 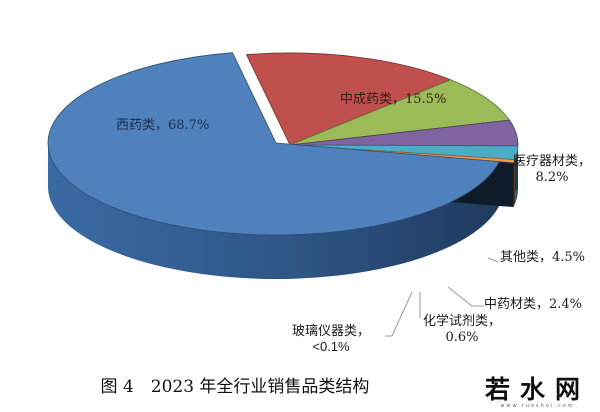 I want to click on label-zhongyaocai: 中药材类，2.4%, so click(x=533, y=304).